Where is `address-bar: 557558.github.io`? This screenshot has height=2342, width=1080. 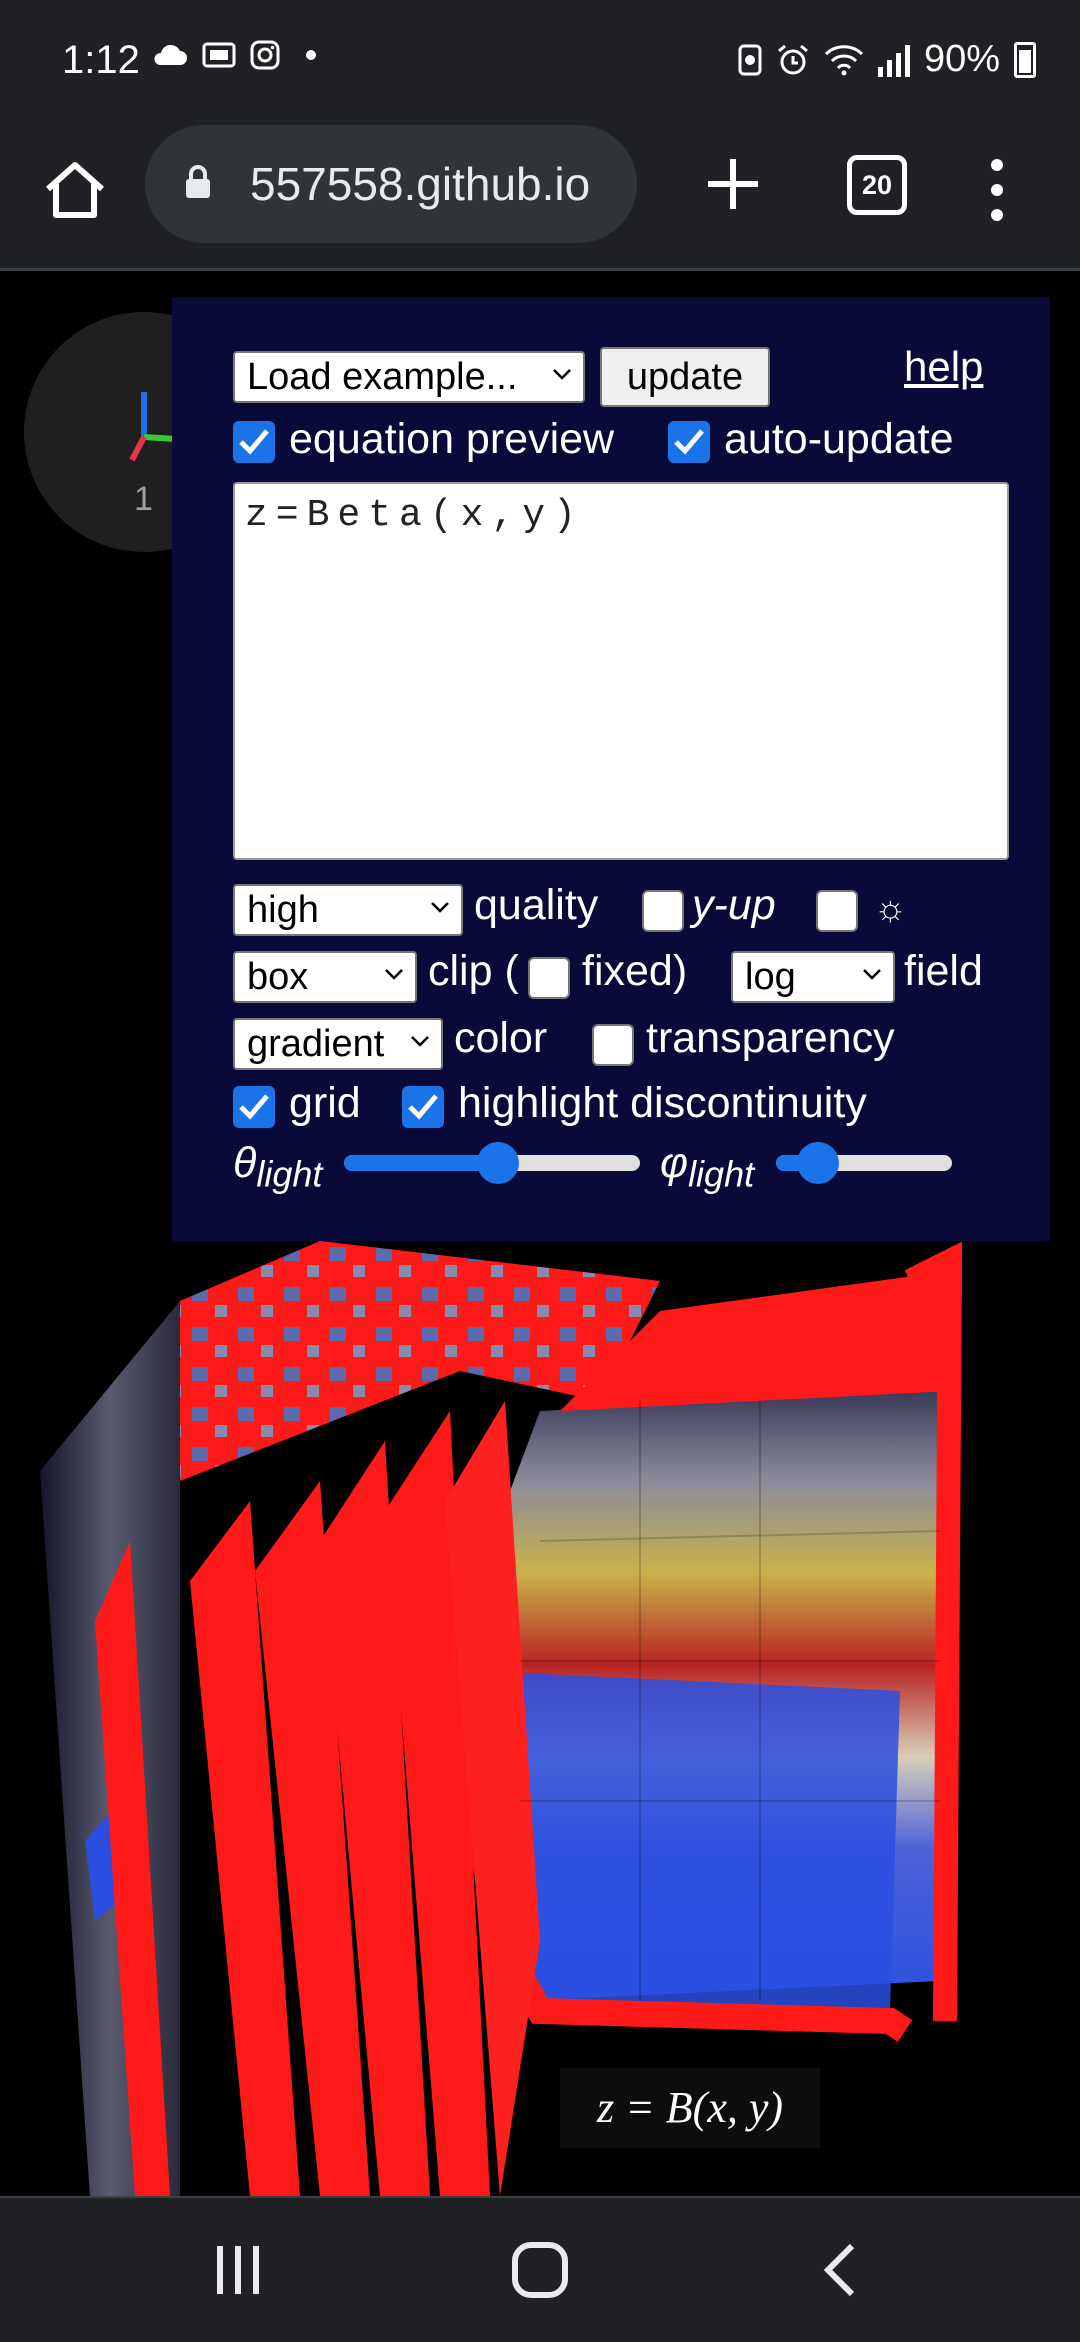 address-bar: 557558.github.io is located at coordinates (391, 184).